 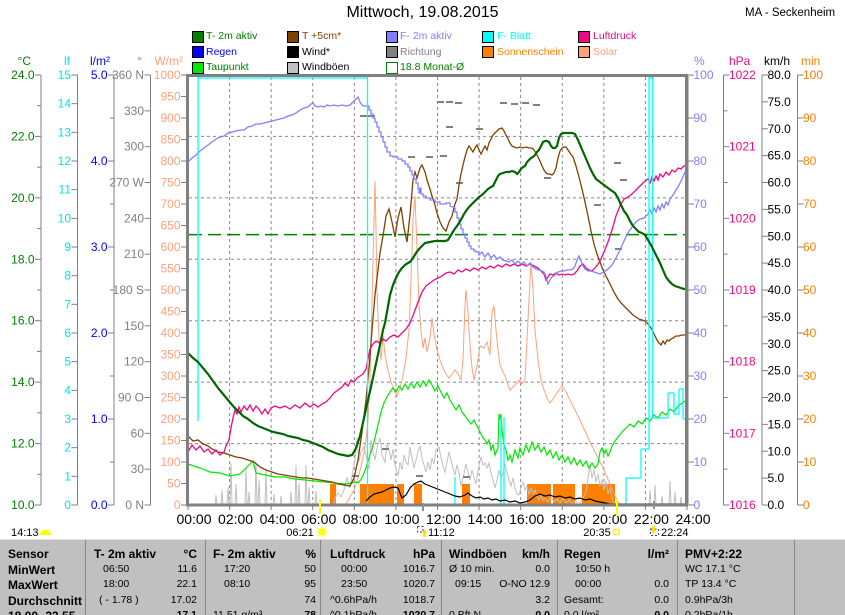 What do you see at coordinates (99, 333) in the screenshot?
I see `svg-text: 2.0` at bounding box center [99, 333].